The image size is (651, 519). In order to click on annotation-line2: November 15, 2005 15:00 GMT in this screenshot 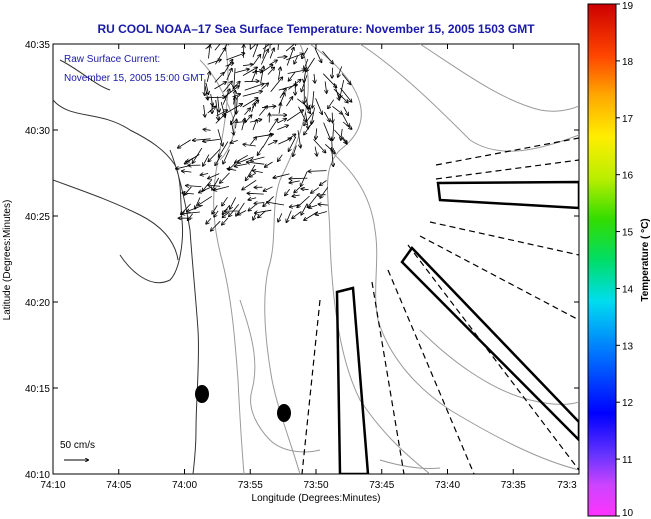, I will do `click(134, 78)`.